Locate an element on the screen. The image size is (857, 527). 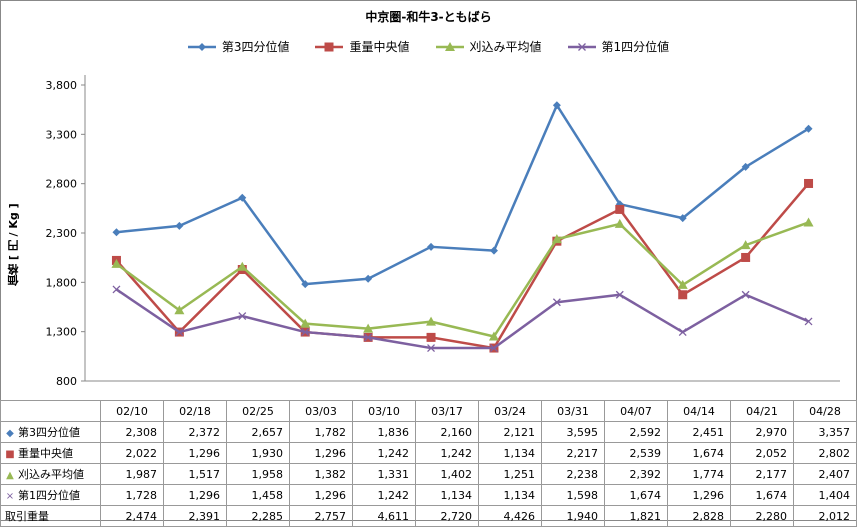
table-cell: 2,280 is located at coordinates (762, 516).